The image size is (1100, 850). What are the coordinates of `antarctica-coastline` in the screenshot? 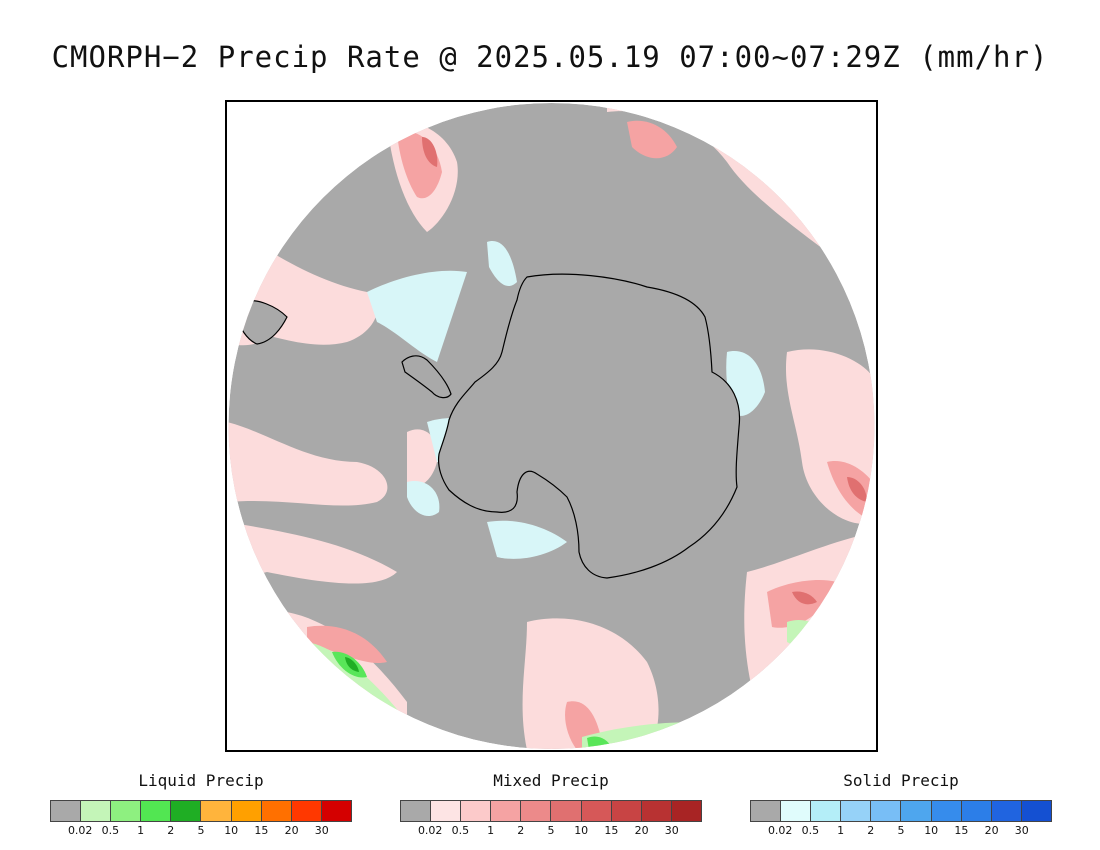 It's located at (589, 426).